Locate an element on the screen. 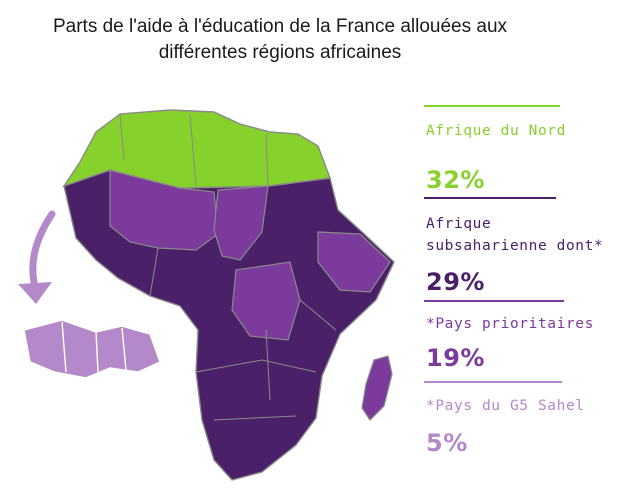  north-borders is located at coordinates (194, 150).